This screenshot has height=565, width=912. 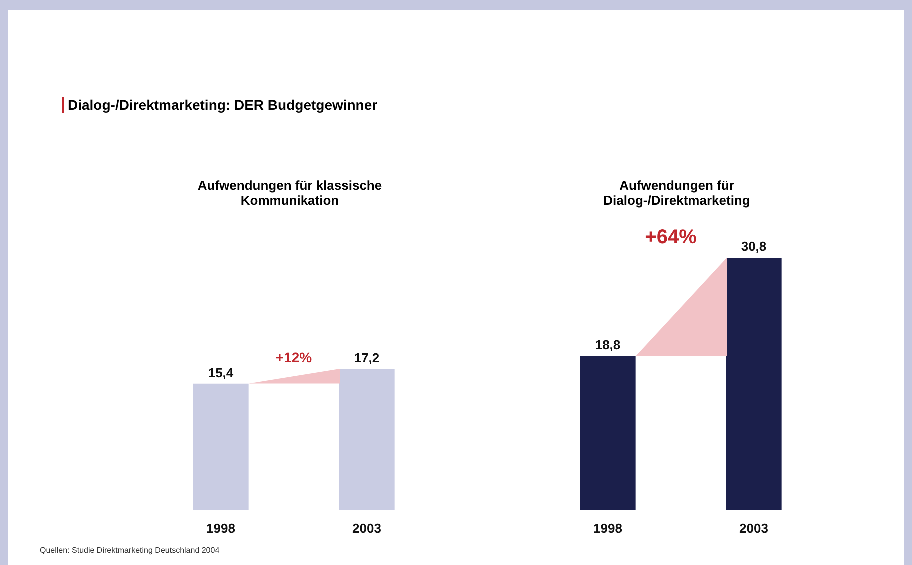 What do you see at coordinates (677, 193) in the screenshot?
I see `chart-title: Aufwendungen für Dialog-/Direktmarketing` at bounding box center [677, 193].